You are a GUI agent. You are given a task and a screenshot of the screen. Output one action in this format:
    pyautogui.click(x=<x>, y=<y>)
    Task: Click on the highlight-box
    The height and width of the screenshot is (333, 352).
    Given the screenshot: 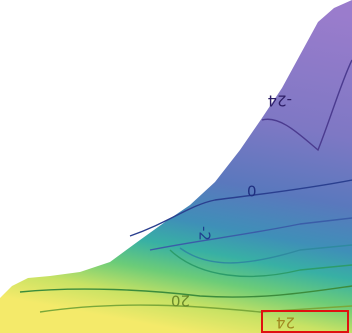 What is the action you would take?
    pyautogui.click(x=305, y=321)
    